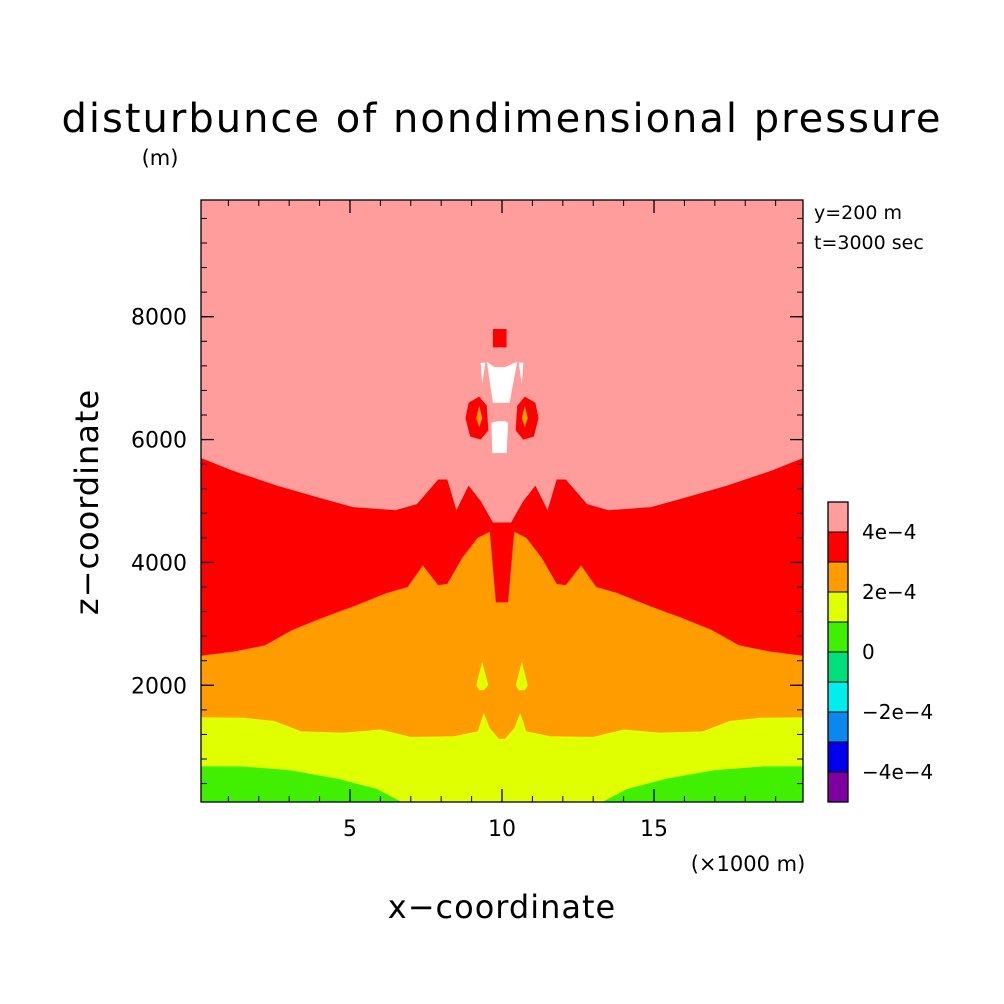 The width and height of the screenshot is (1004, 1004). I want to click on chart-title: disturbunce of nondimensional pressure, so click(502, 119).